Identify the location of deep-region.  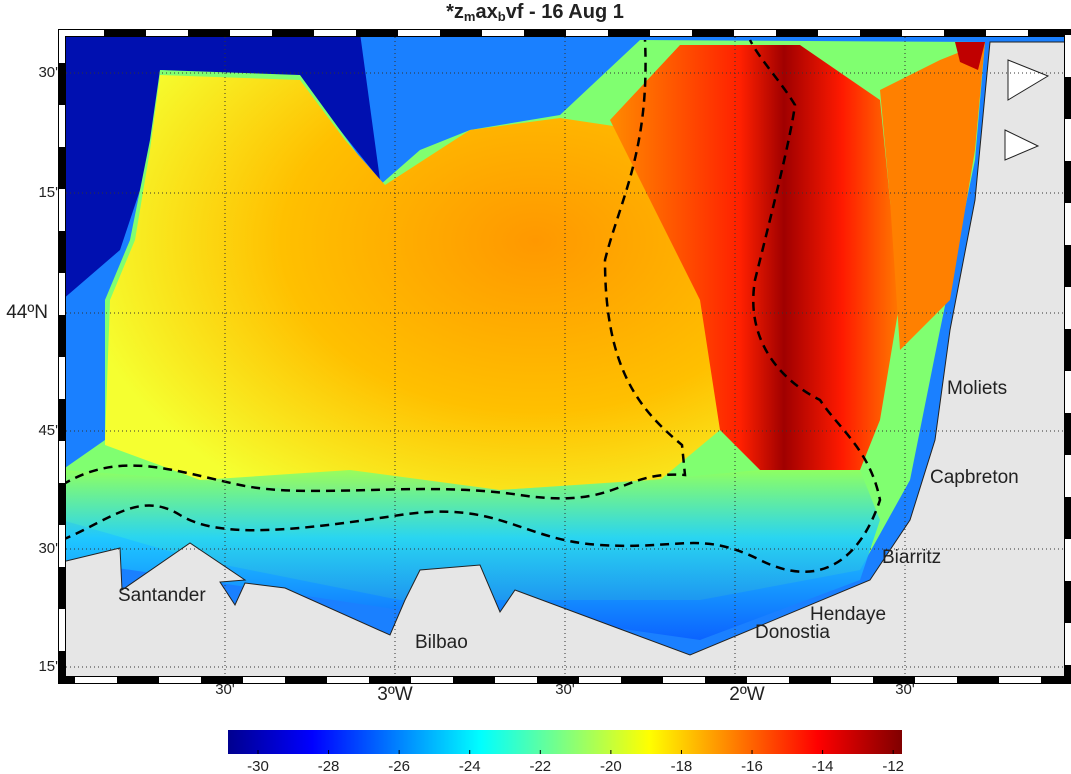
(221, 166).